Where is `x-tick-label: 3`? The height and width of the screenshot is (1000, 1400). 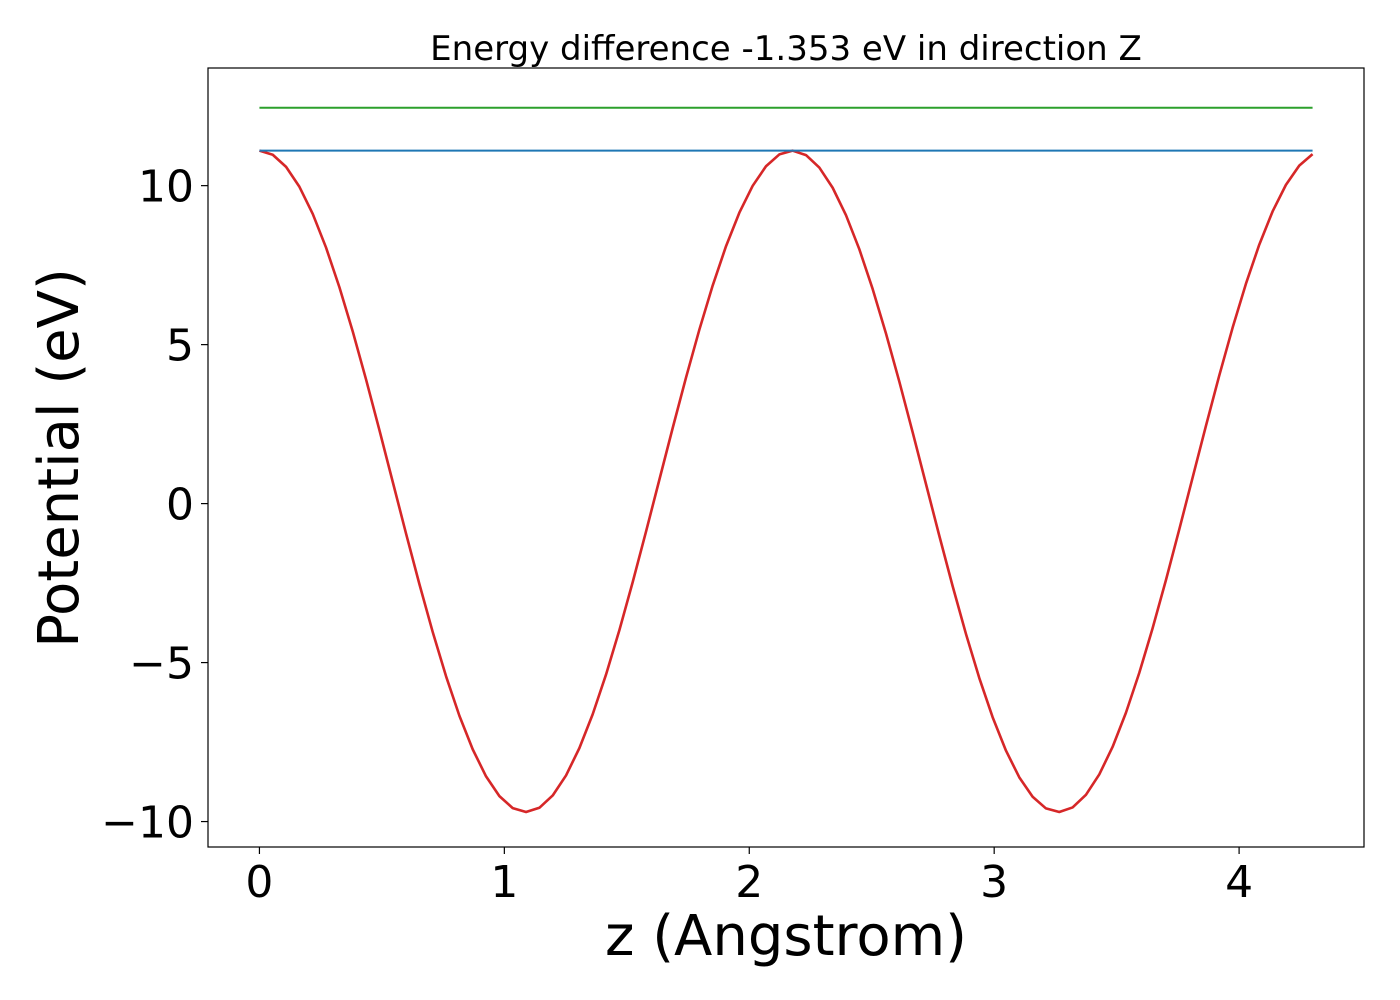
x-tick-label: 3 is located at coordinates (994, 882).